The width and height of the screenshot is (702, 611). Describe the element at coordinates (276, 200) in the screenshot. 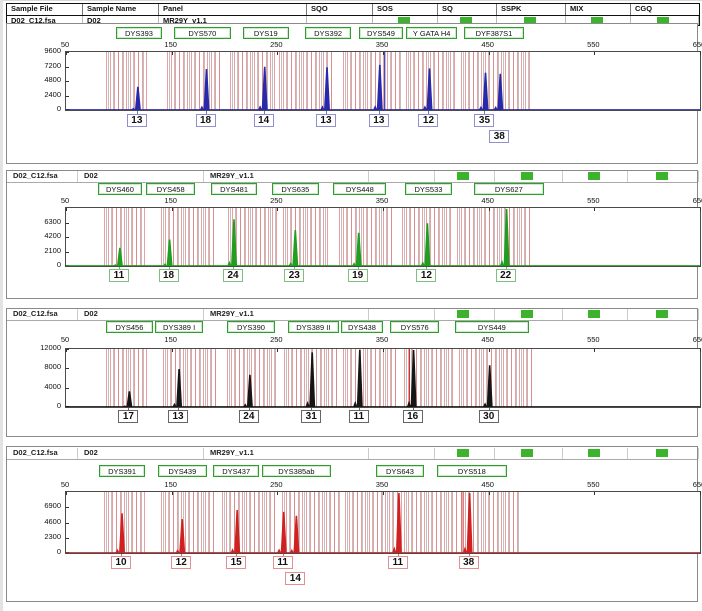

I see `x-axis-tick-label: 250` at that location.